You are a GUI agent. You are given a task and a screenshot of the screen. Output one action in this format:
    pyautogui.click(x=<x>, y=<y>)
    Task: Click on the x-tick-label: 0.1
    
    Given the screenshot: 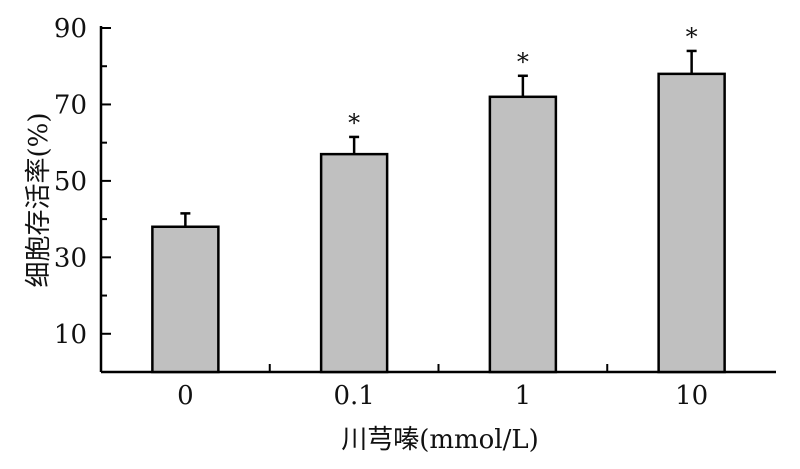 What is the action you would take?
    pyautogui.click(x=353, y=396)
    